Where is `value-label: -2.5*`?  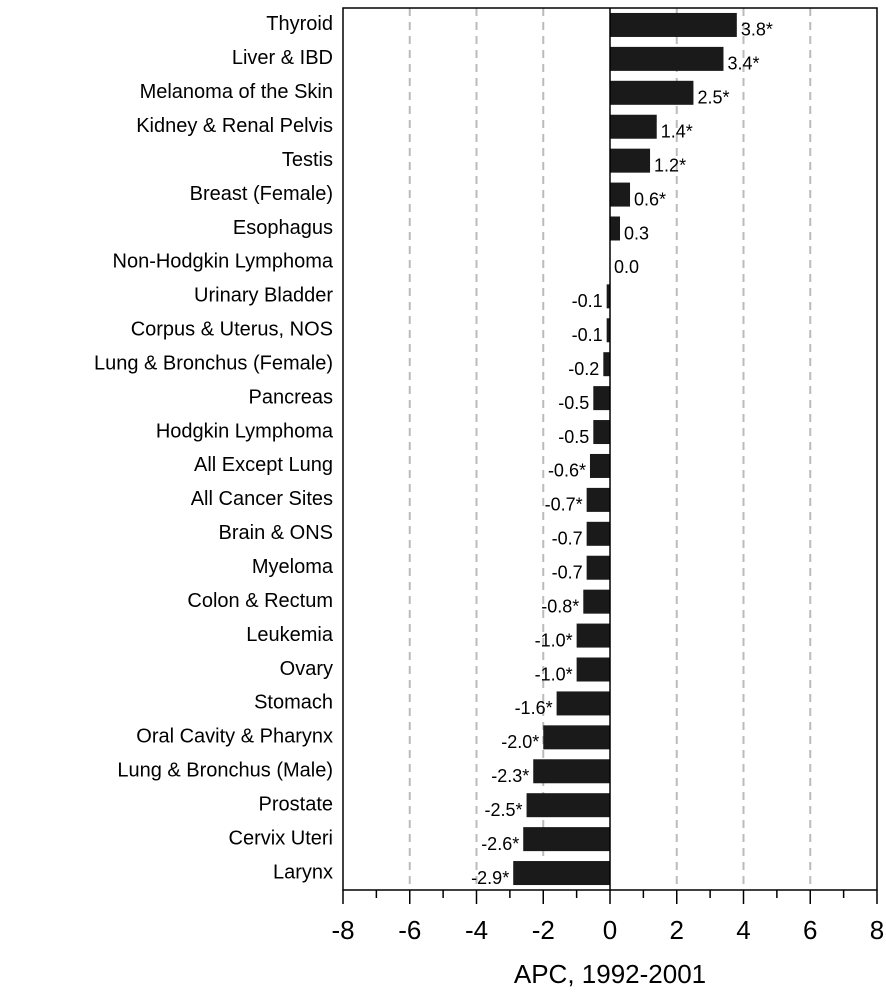
value-label: -2.5* is located at coordinates (504, 810).